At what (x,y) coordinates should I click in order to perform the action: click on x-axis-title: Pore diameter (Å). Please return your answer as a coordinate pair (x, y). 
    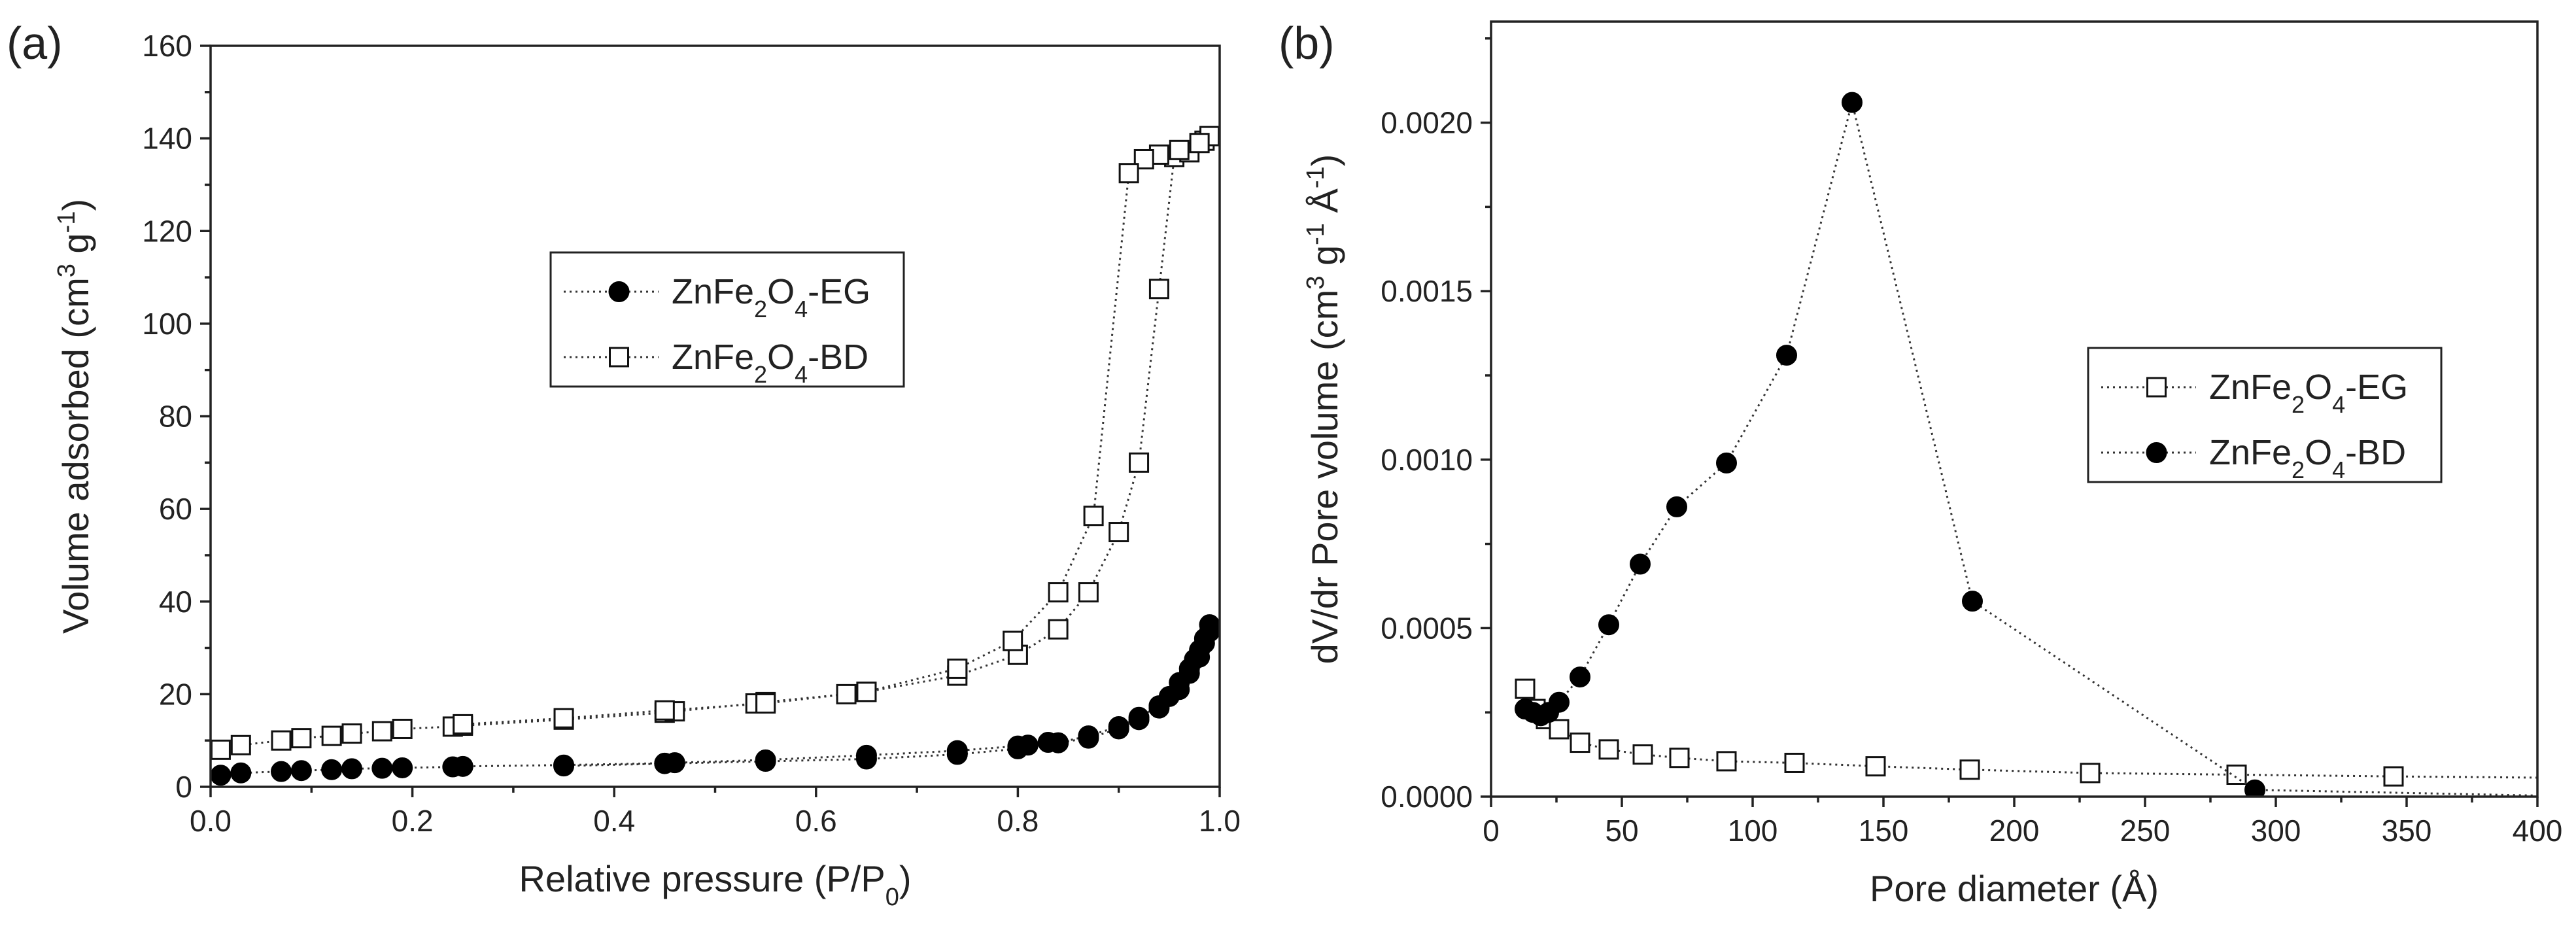
    Looking at the image, I should click on (2015, 888).